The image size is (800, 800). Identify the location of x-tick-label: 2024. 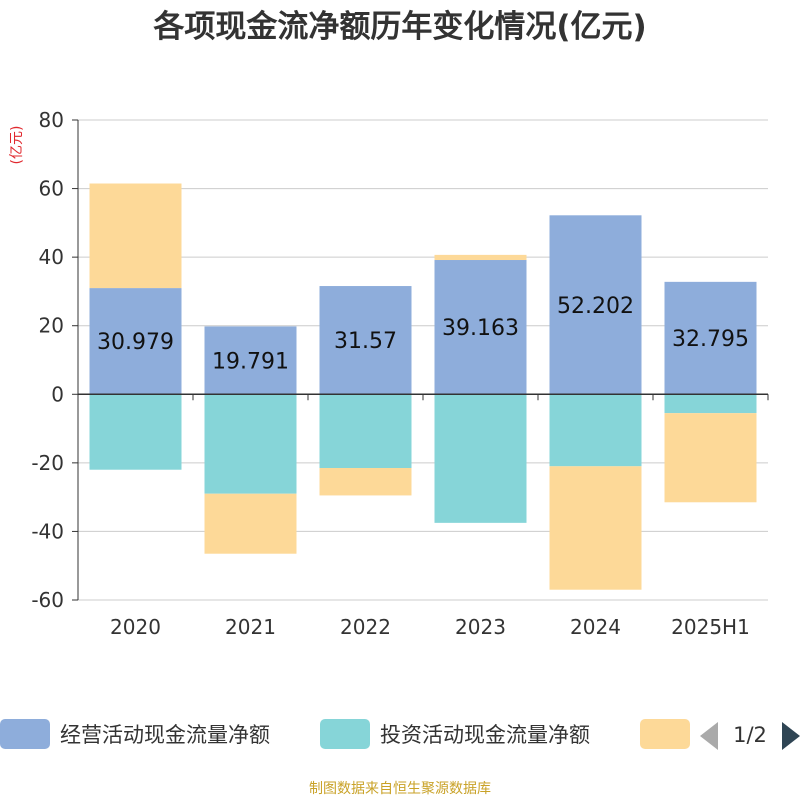
(595, 627).